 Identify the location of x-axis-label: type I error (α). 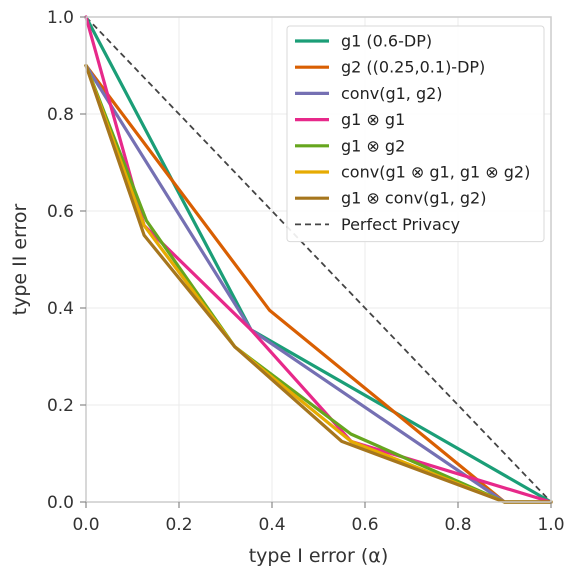
(319, 556).